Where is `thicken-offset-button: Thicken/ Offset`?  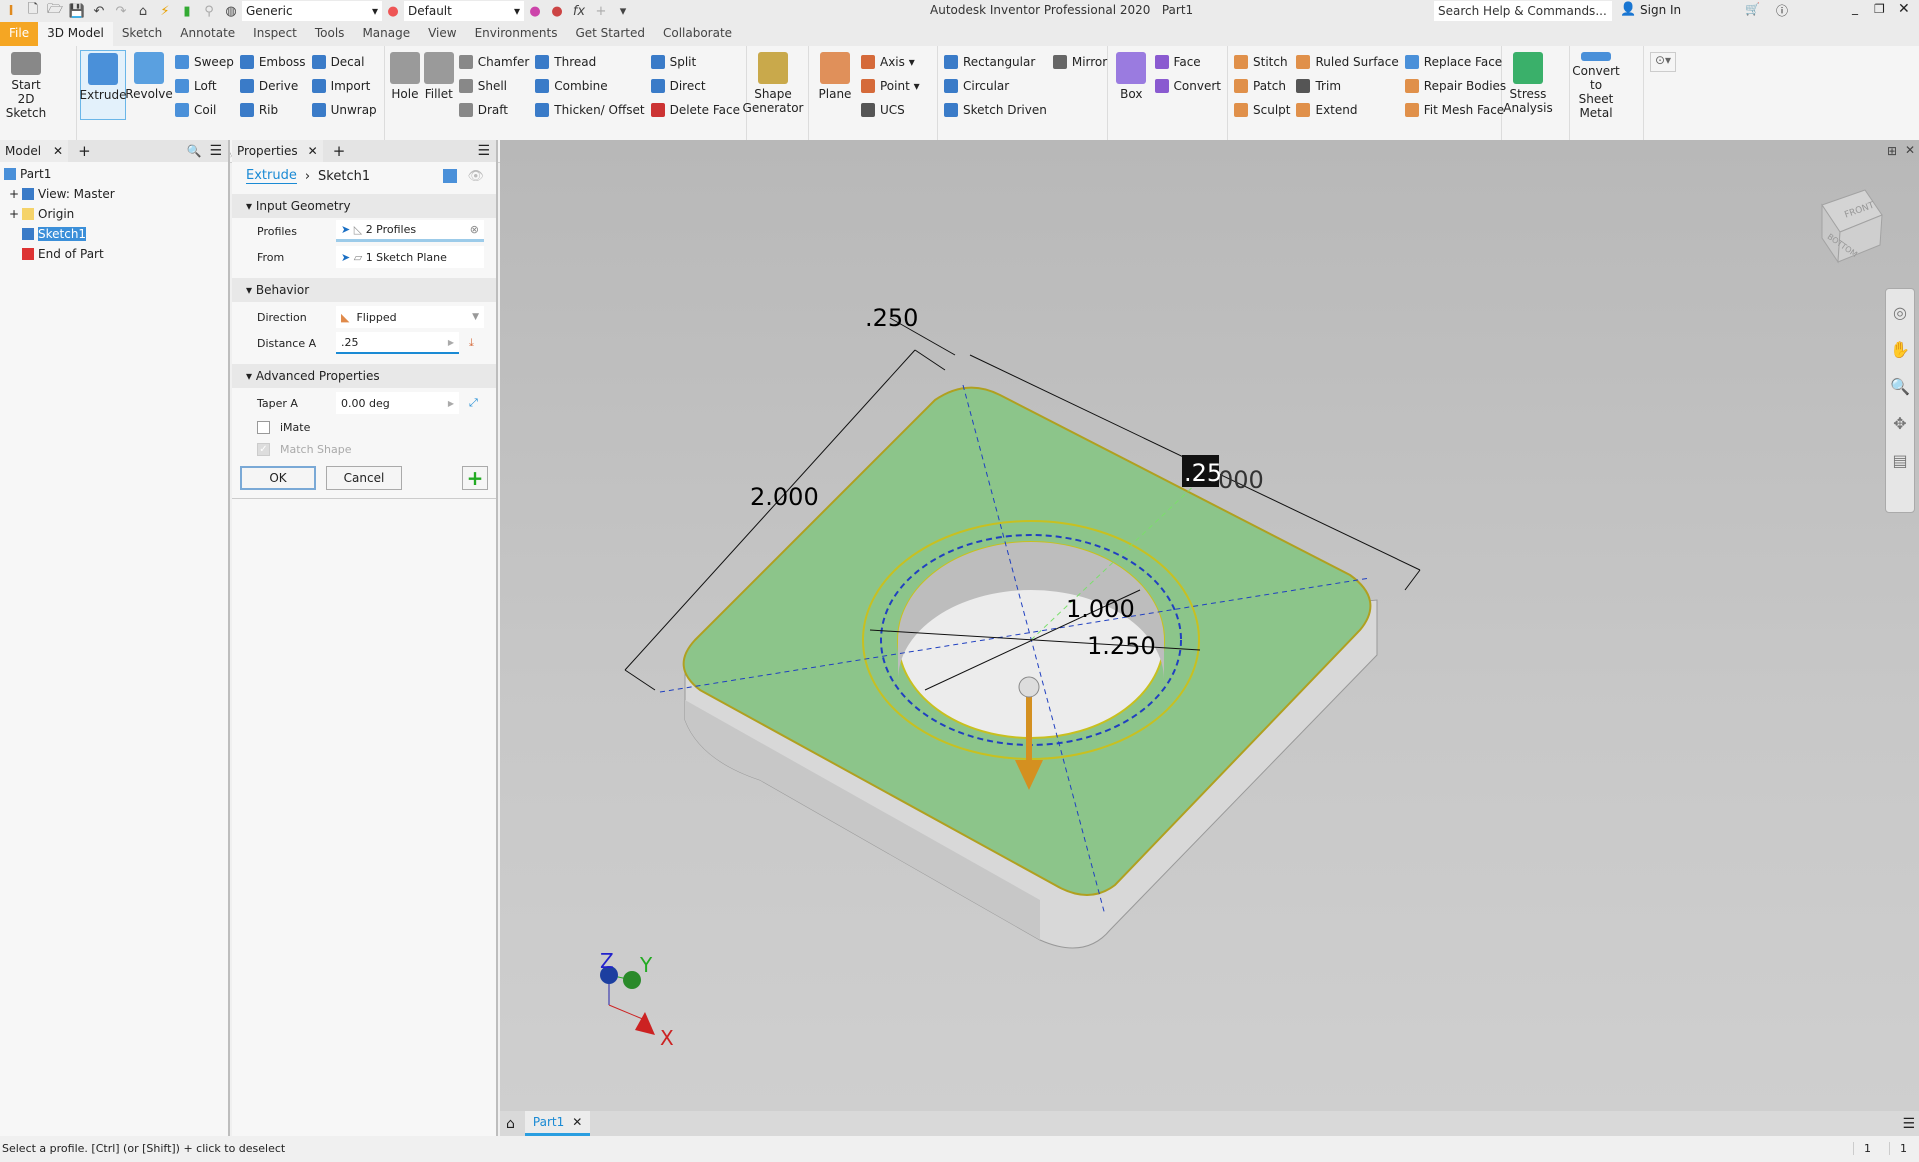
thicken-offset-button: Thicken/ Offset is located at coordinates (590, 110).